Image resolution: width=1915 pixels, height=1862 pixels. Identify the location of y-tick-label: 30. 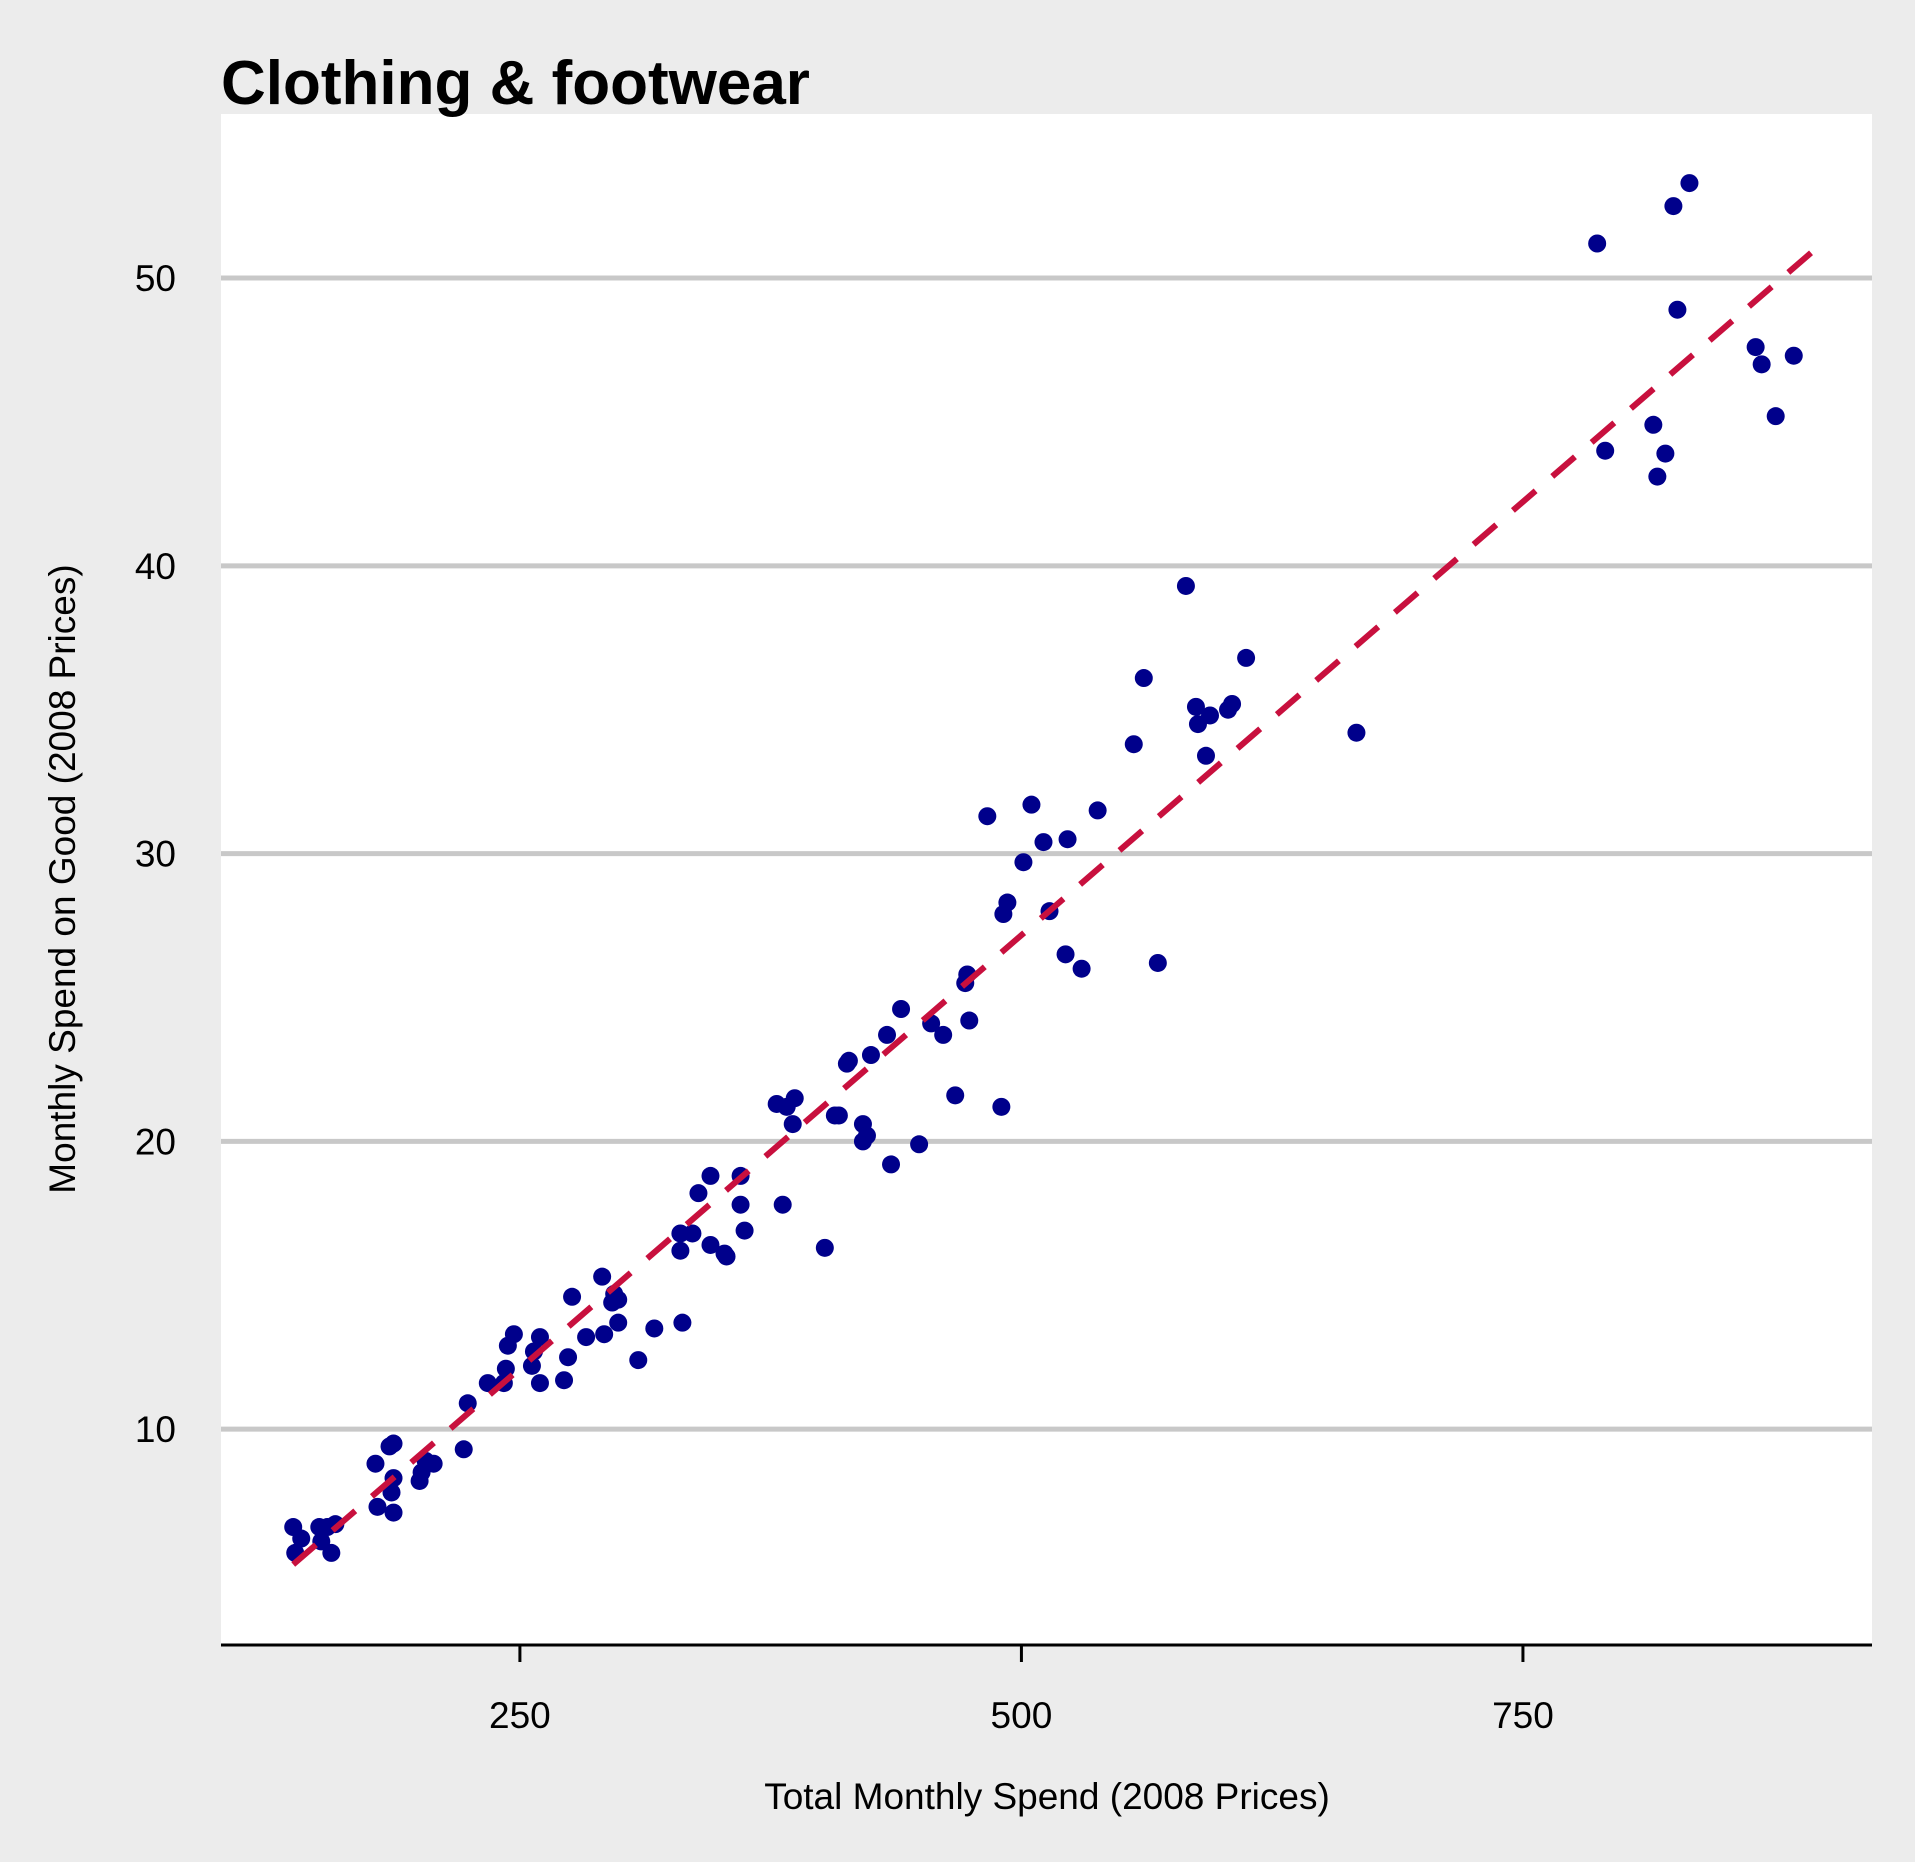
(155, 854).